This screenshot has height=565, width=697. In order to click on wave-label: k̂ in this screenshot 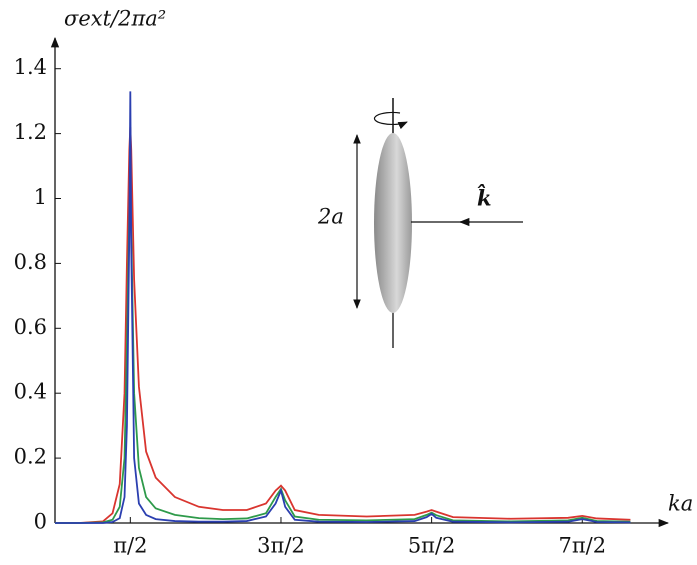, I will do `click(484, 198)`.